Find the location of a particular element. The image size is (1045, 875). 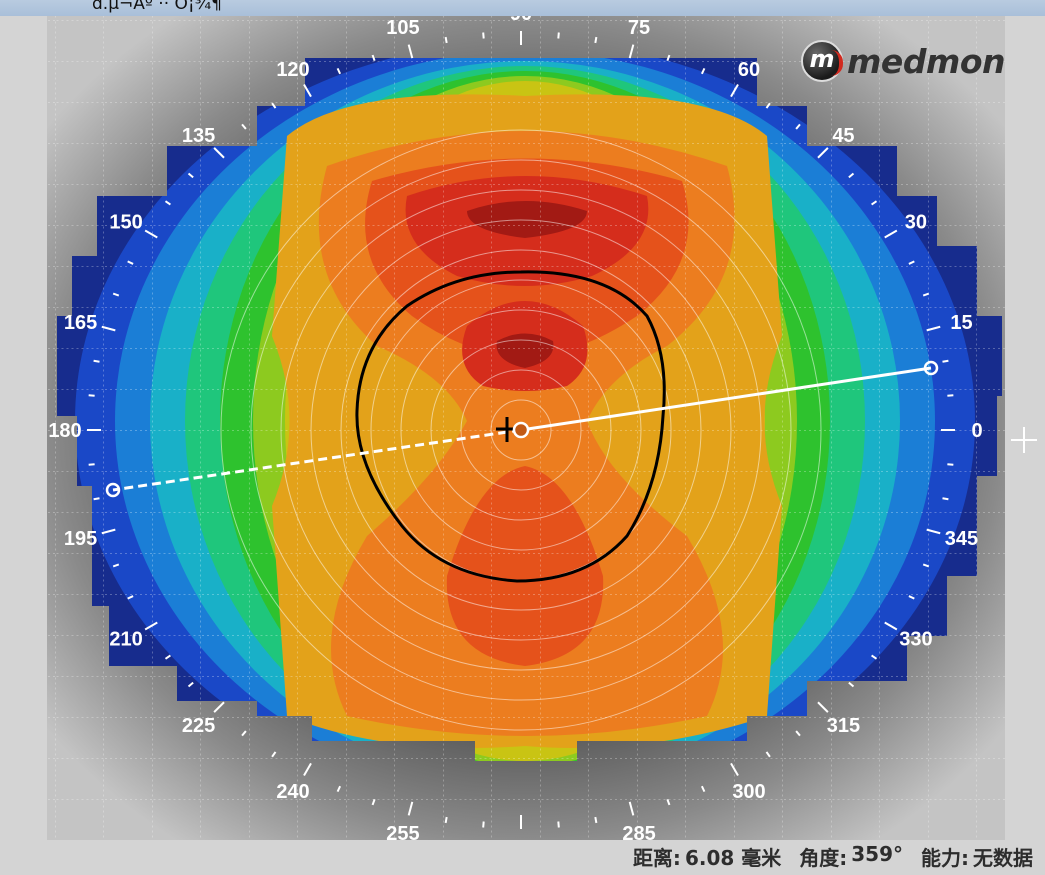

medmont-logo-letter: m is located at coordinates (822, 59).